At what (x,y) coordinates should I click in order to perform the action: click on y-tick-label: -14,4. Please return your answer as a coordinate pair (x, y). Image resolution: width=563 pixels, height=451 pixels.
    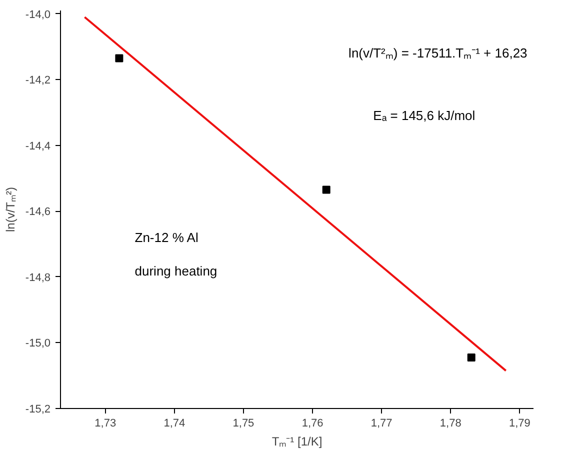
    Looking at the image, I should click on (38, 146).